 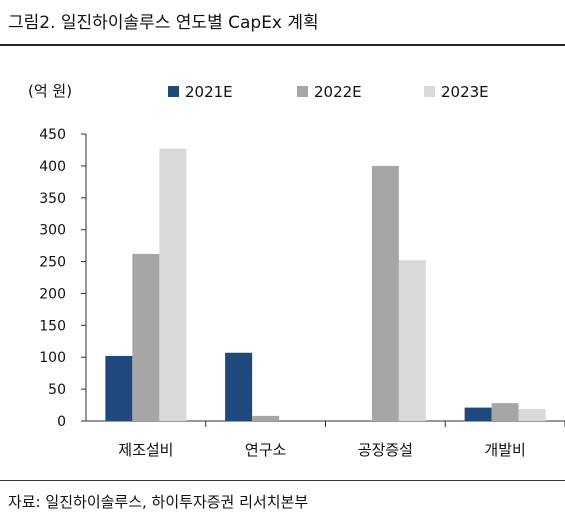 What do you see at coordinates (52, 263) in the screenshot?
I see `y-tick-label: 250` at bounding box center [52, 263].